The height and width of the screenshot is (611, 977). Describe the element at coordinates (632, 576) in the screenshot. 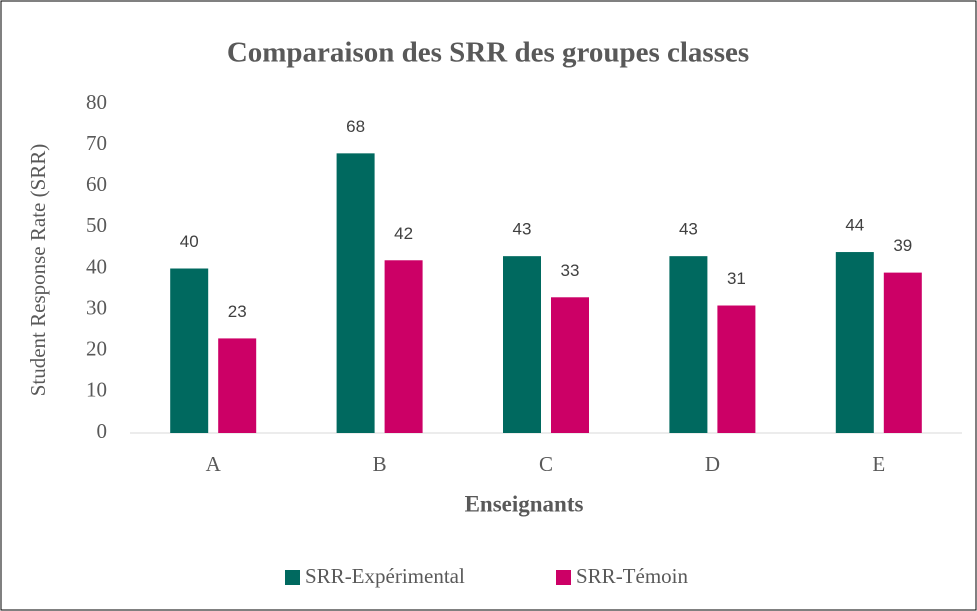

I see `legend-label: SRR-Témoin` at that location.